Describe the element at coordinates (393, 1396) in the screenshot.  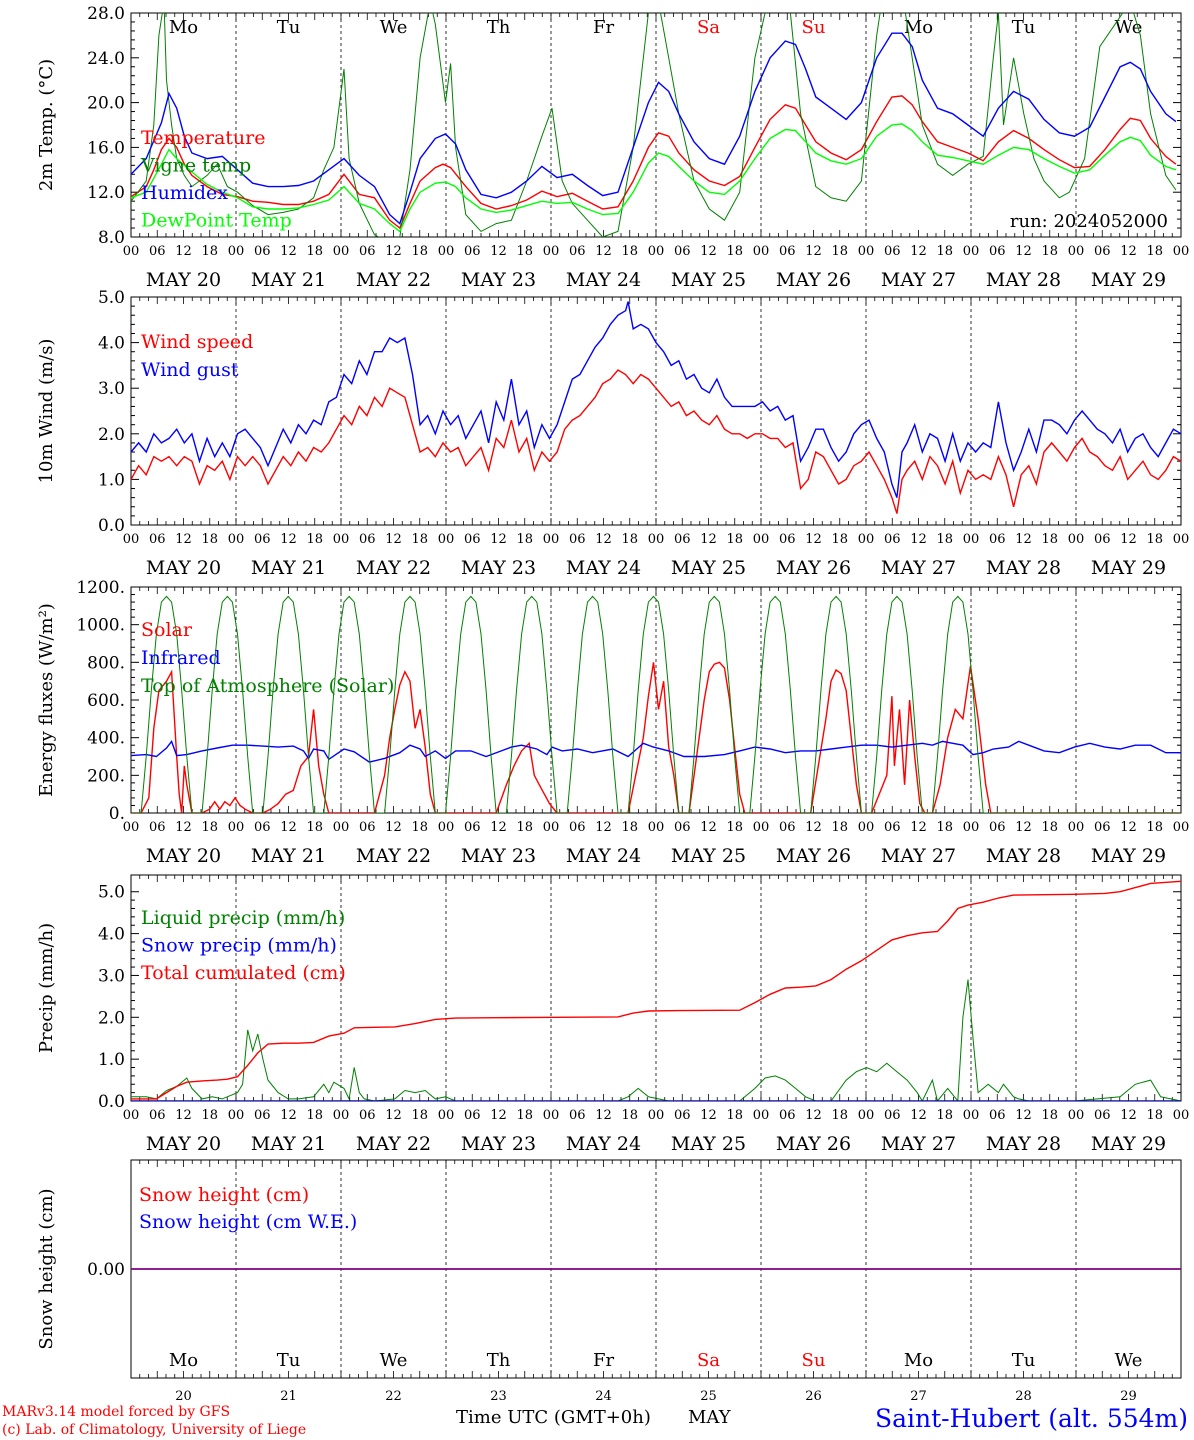
I see `day-number-label: 22` at that location.